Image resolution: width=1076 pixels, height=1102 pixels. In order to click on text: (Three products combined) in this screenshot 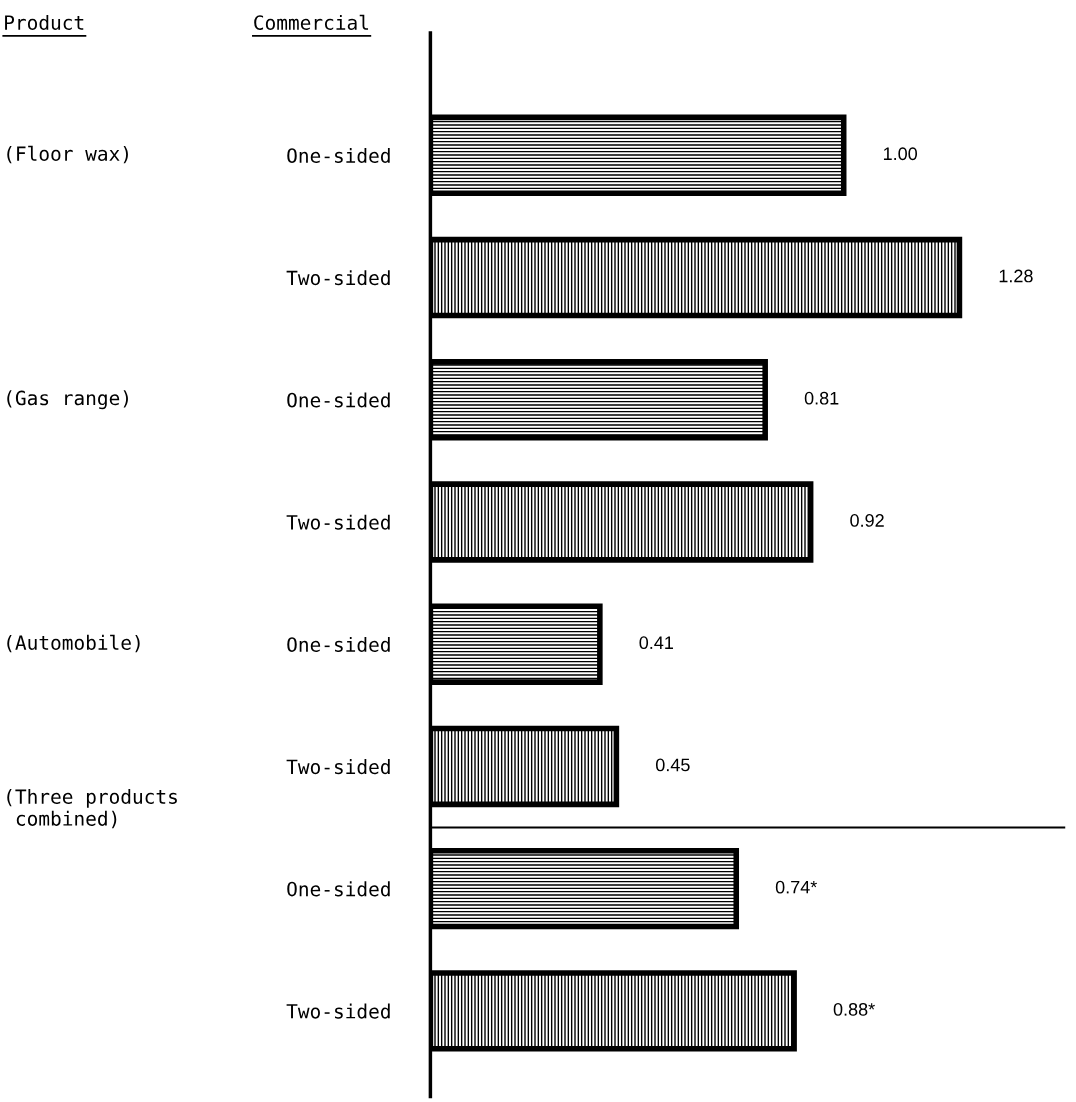, I will do `click(92, 808)`.